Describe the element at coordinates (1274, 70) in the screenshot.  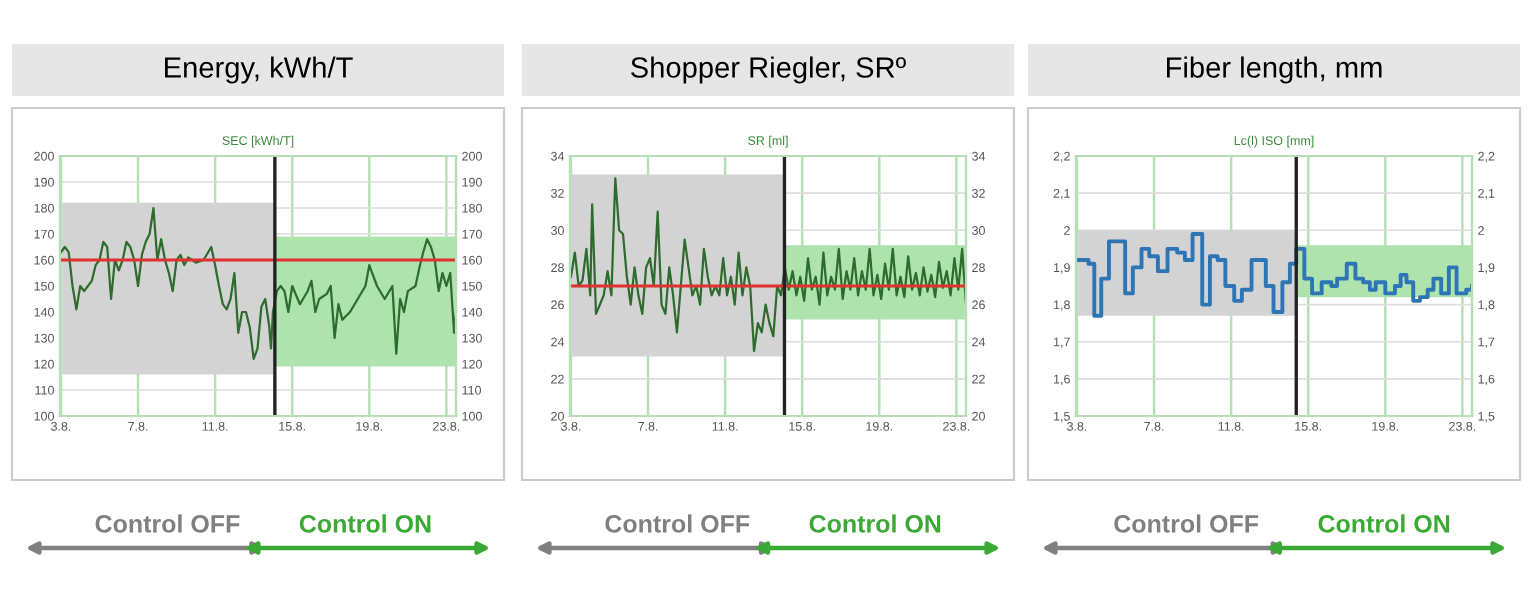
I see `chart-title: Fiber length, mm` at that location.